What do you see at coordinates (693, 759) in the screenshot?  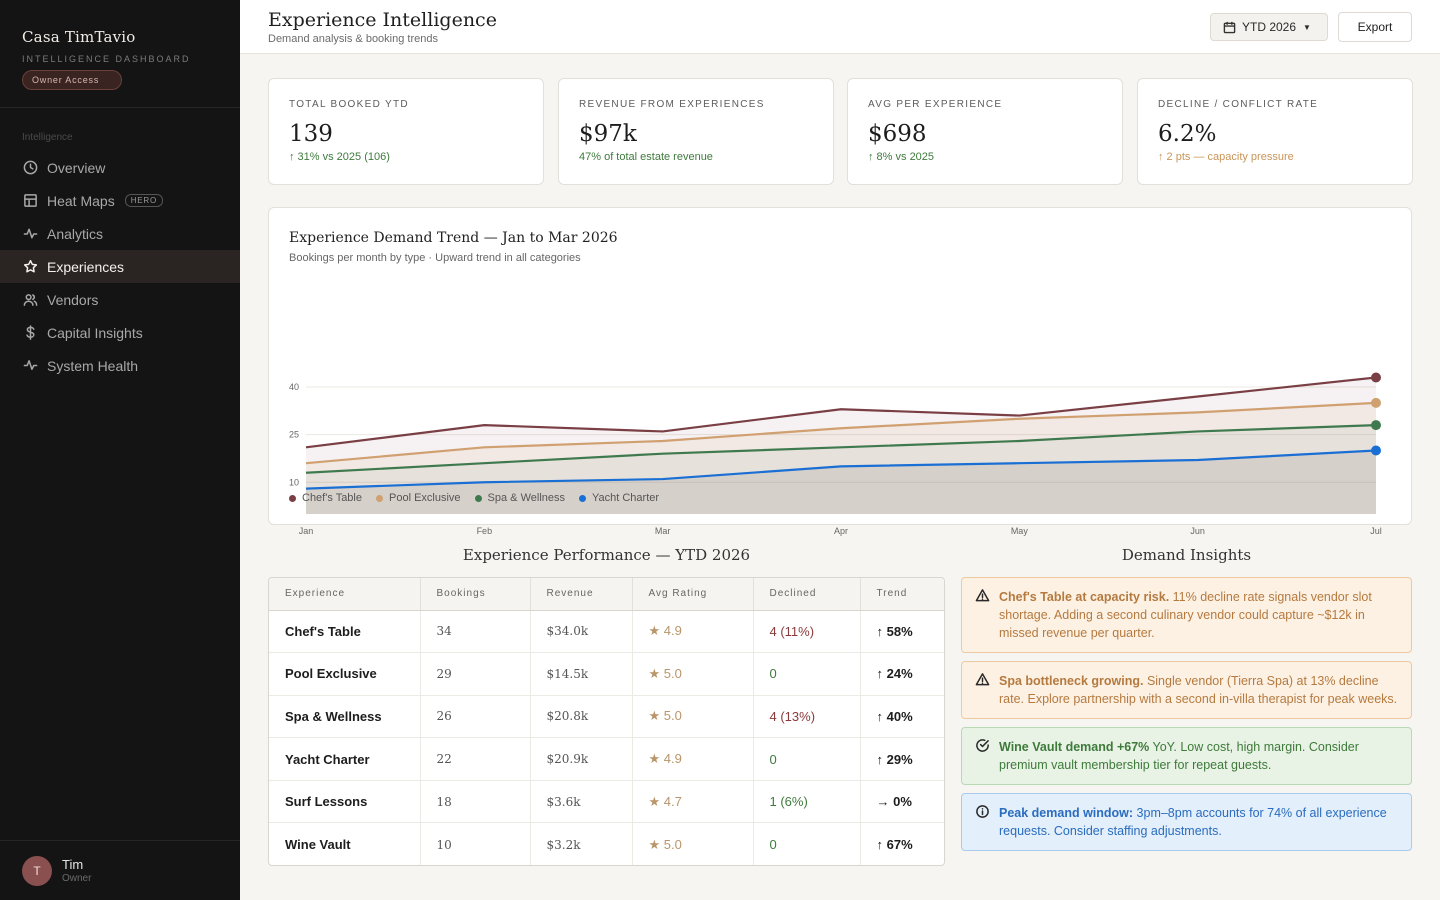 I see `rating-value: ★ 4.9` at bounding box center [693, 759].